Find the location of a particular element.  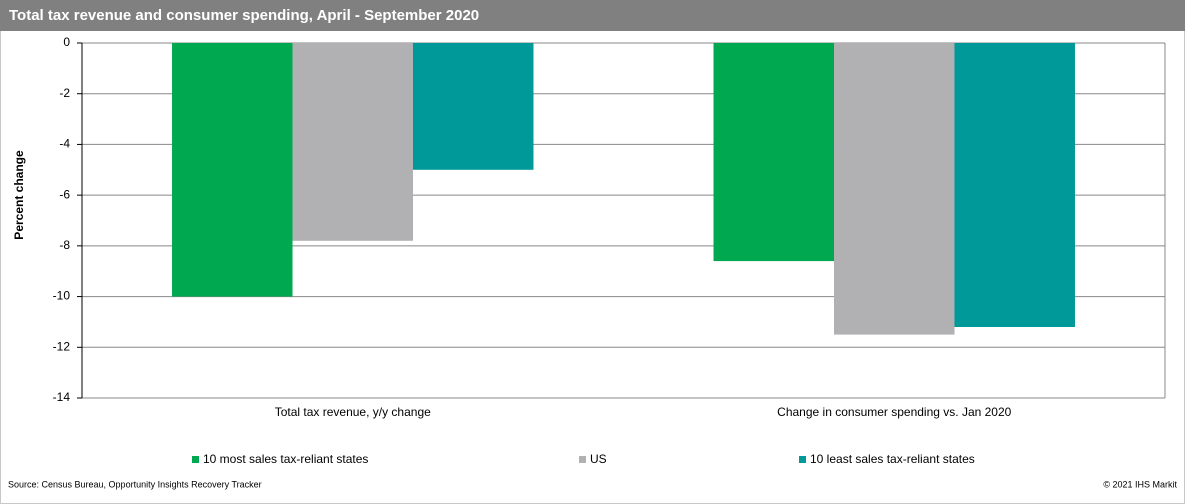

y-tick-label: -10 is located at coordinates (62, 296).